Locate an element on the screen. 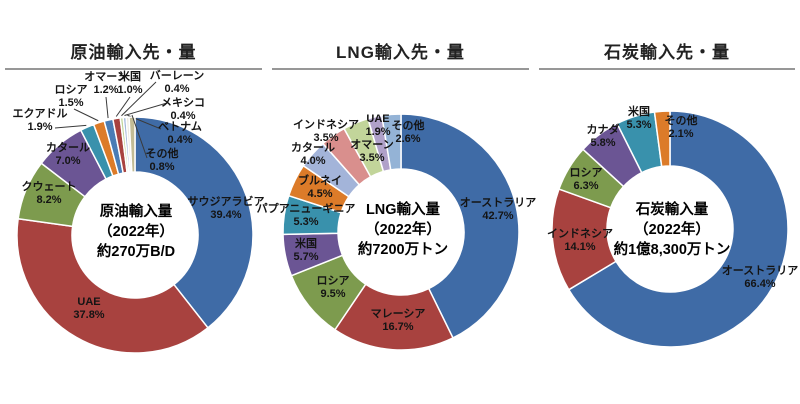  donut-center-label-crude-oil: 原油輸入量 （2022年） 約270万B/D is located at coordinates (136, 232).